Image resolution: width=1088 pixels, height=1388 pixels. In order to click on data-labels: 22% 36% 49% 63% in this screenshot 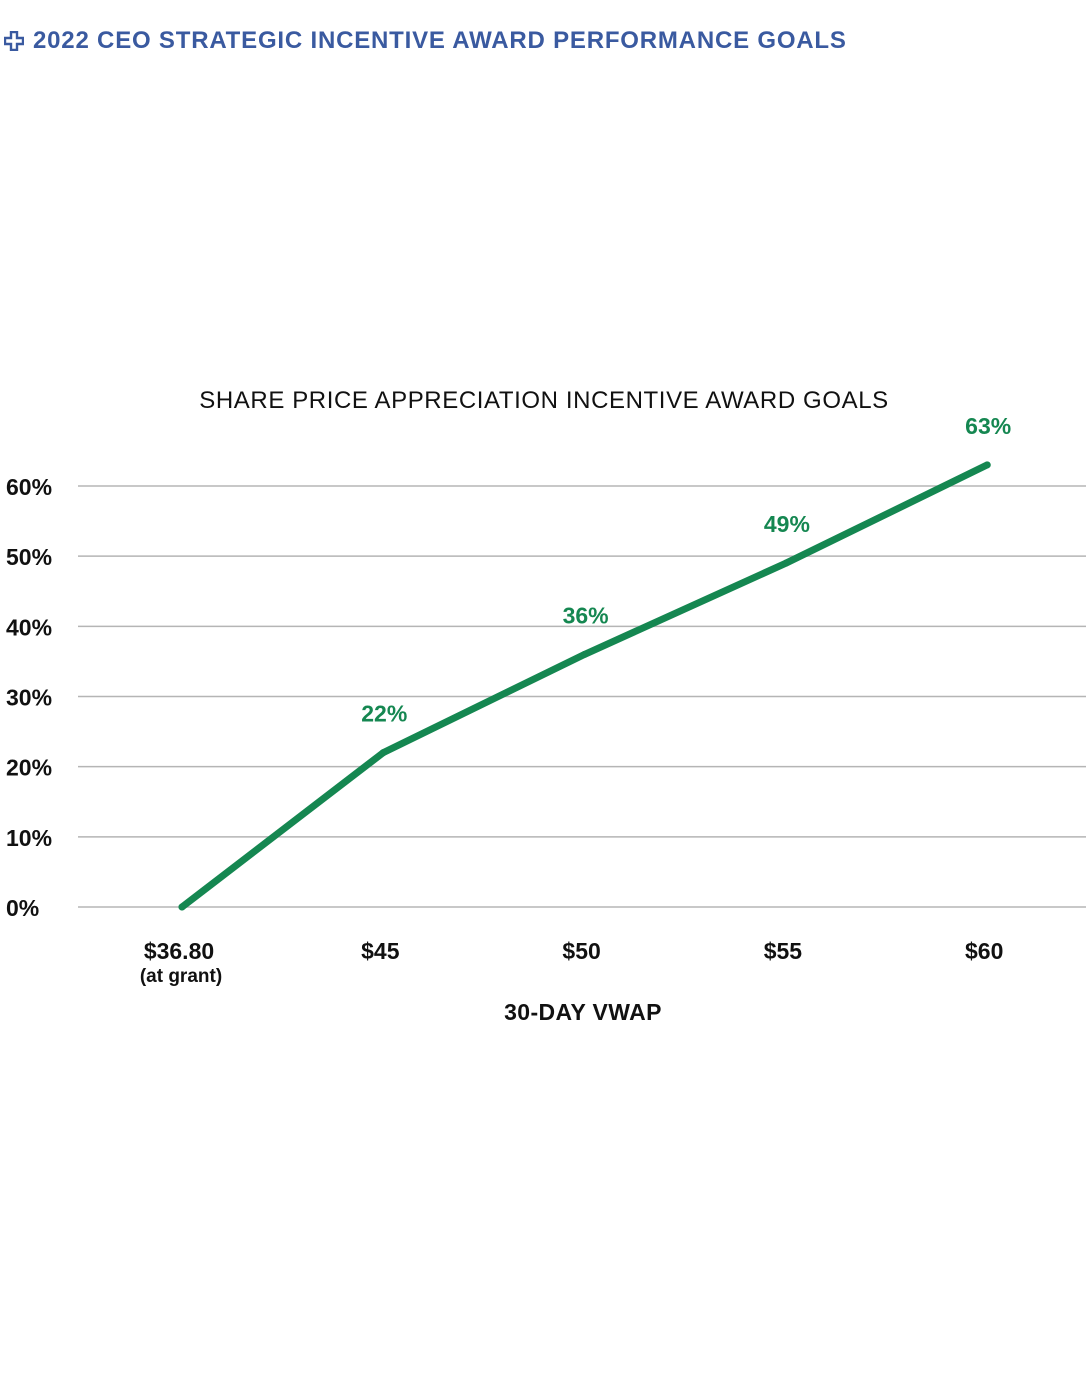, I will do `click(686, 570)`.